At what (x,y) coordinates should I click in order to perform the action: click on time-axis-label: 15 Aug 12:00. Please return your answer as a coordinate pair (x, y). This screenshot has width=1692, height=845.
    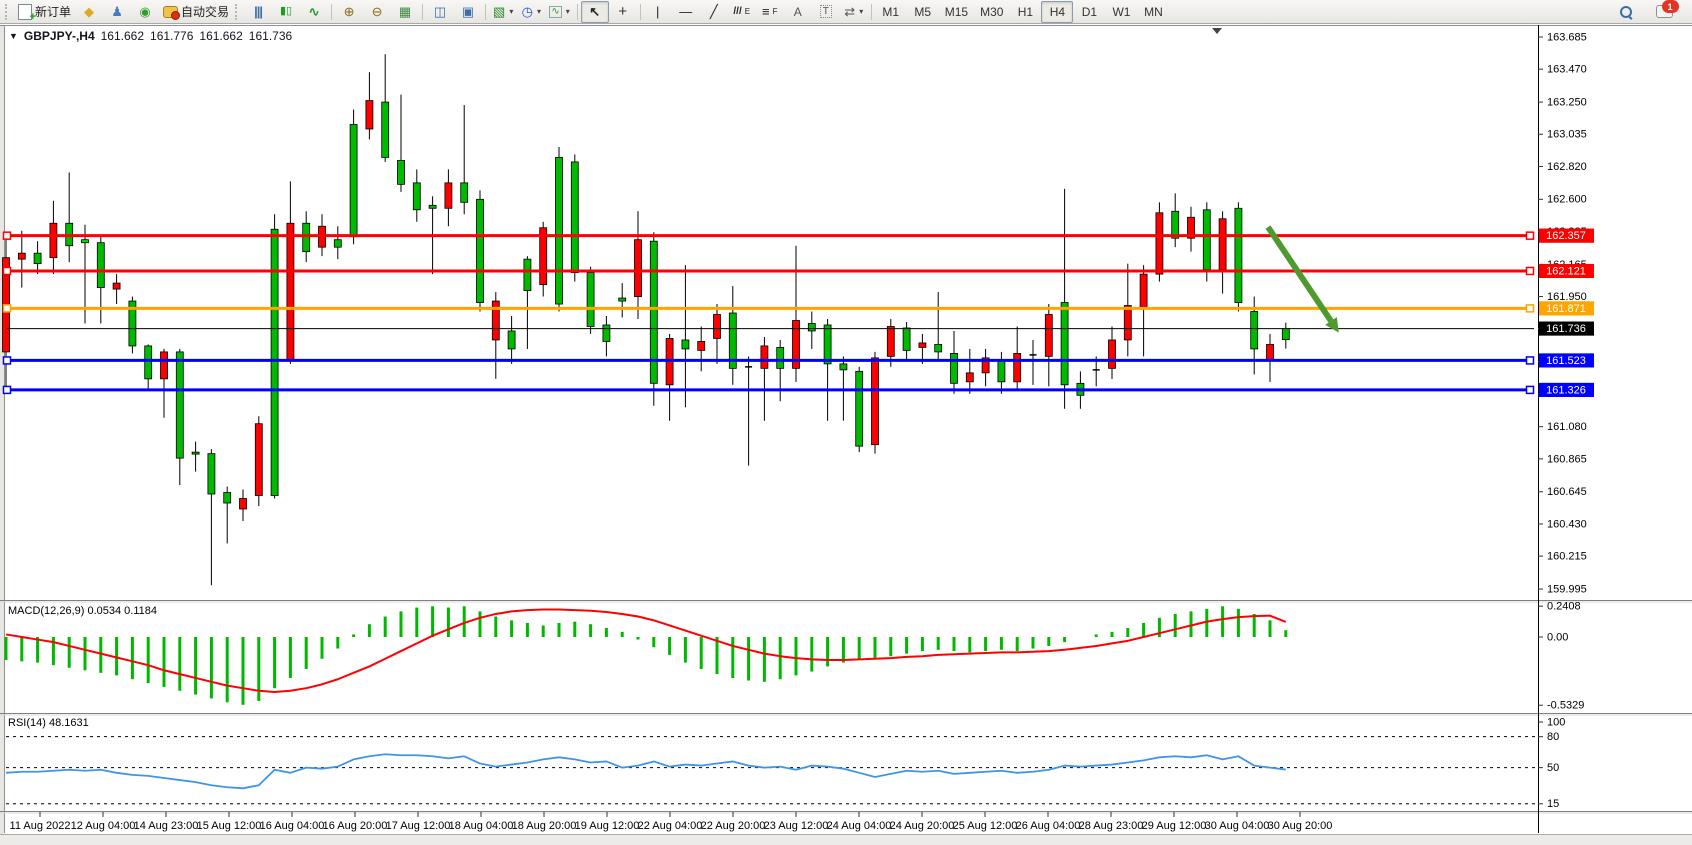
    Looking at the image, I should click on (229, 826).